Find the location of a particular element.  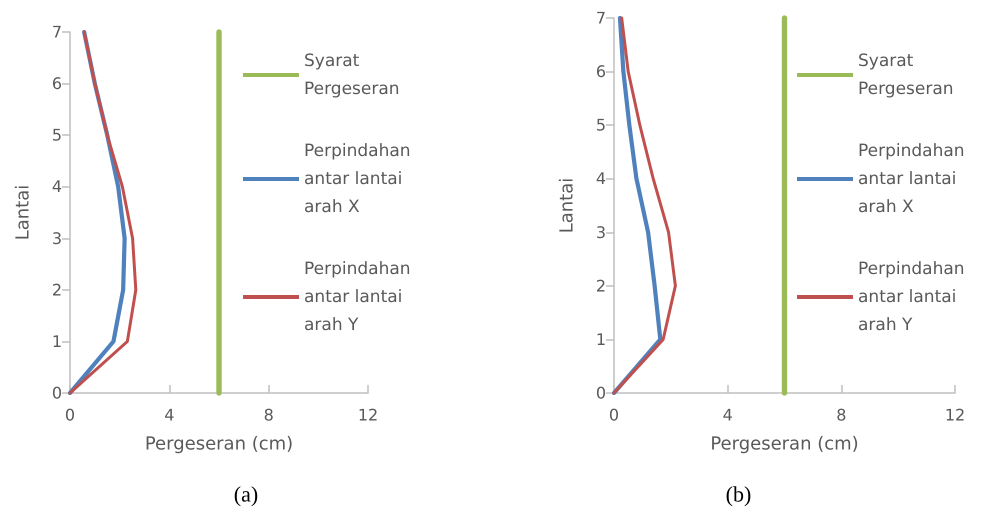

text: (a) is located at coordinates (246, 494).